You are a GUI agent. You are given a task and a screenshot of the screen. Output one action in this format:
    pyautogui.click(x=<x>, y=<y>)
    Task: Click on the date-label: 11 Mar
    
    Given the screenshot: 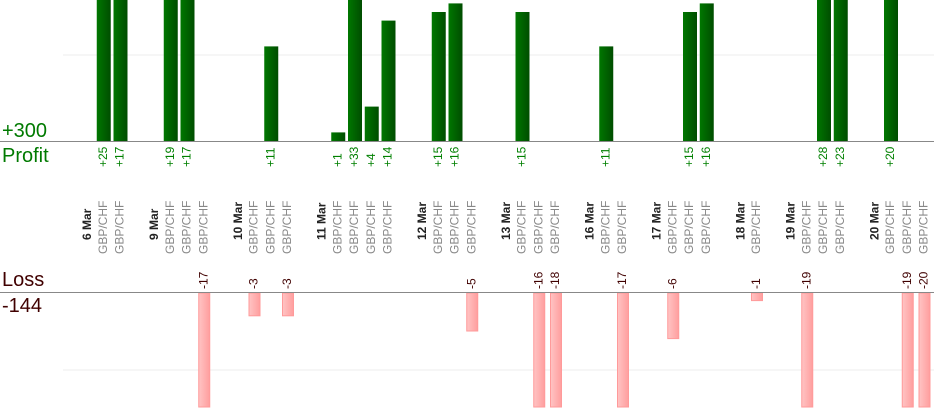 What is the action you would take?
    pyautogui.click(x=322, y=221)
    